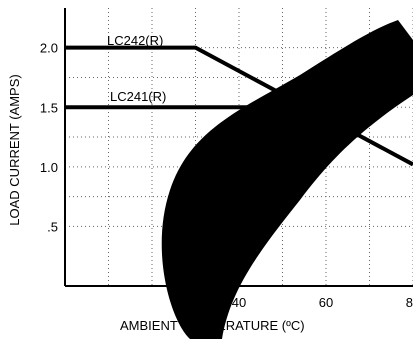 The height and width of the screenshot is (339, 413). What do you see at coordinates (326, 302) in the screenshot?
I see `x-tick-label: 60` at bounding box center [326, 302].